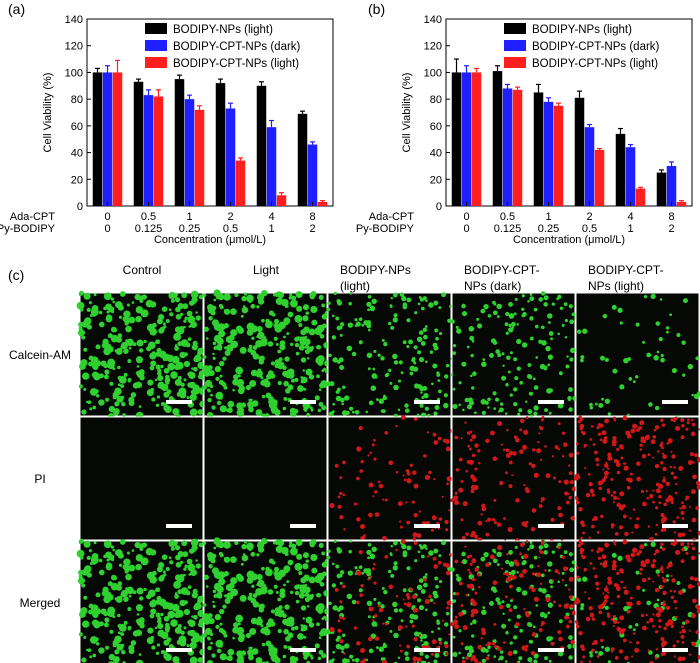  I want to click on scale-bar, so click(427, 650).